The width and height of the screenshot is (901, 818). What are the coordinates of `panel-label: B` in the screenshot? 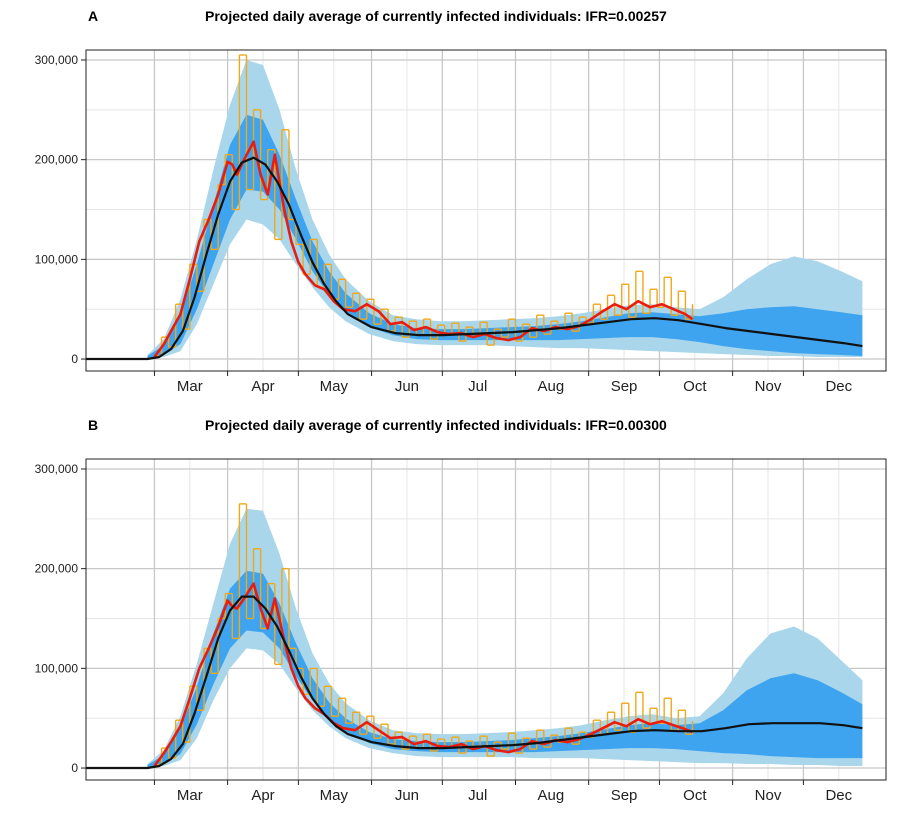 It's located at (93, 425).